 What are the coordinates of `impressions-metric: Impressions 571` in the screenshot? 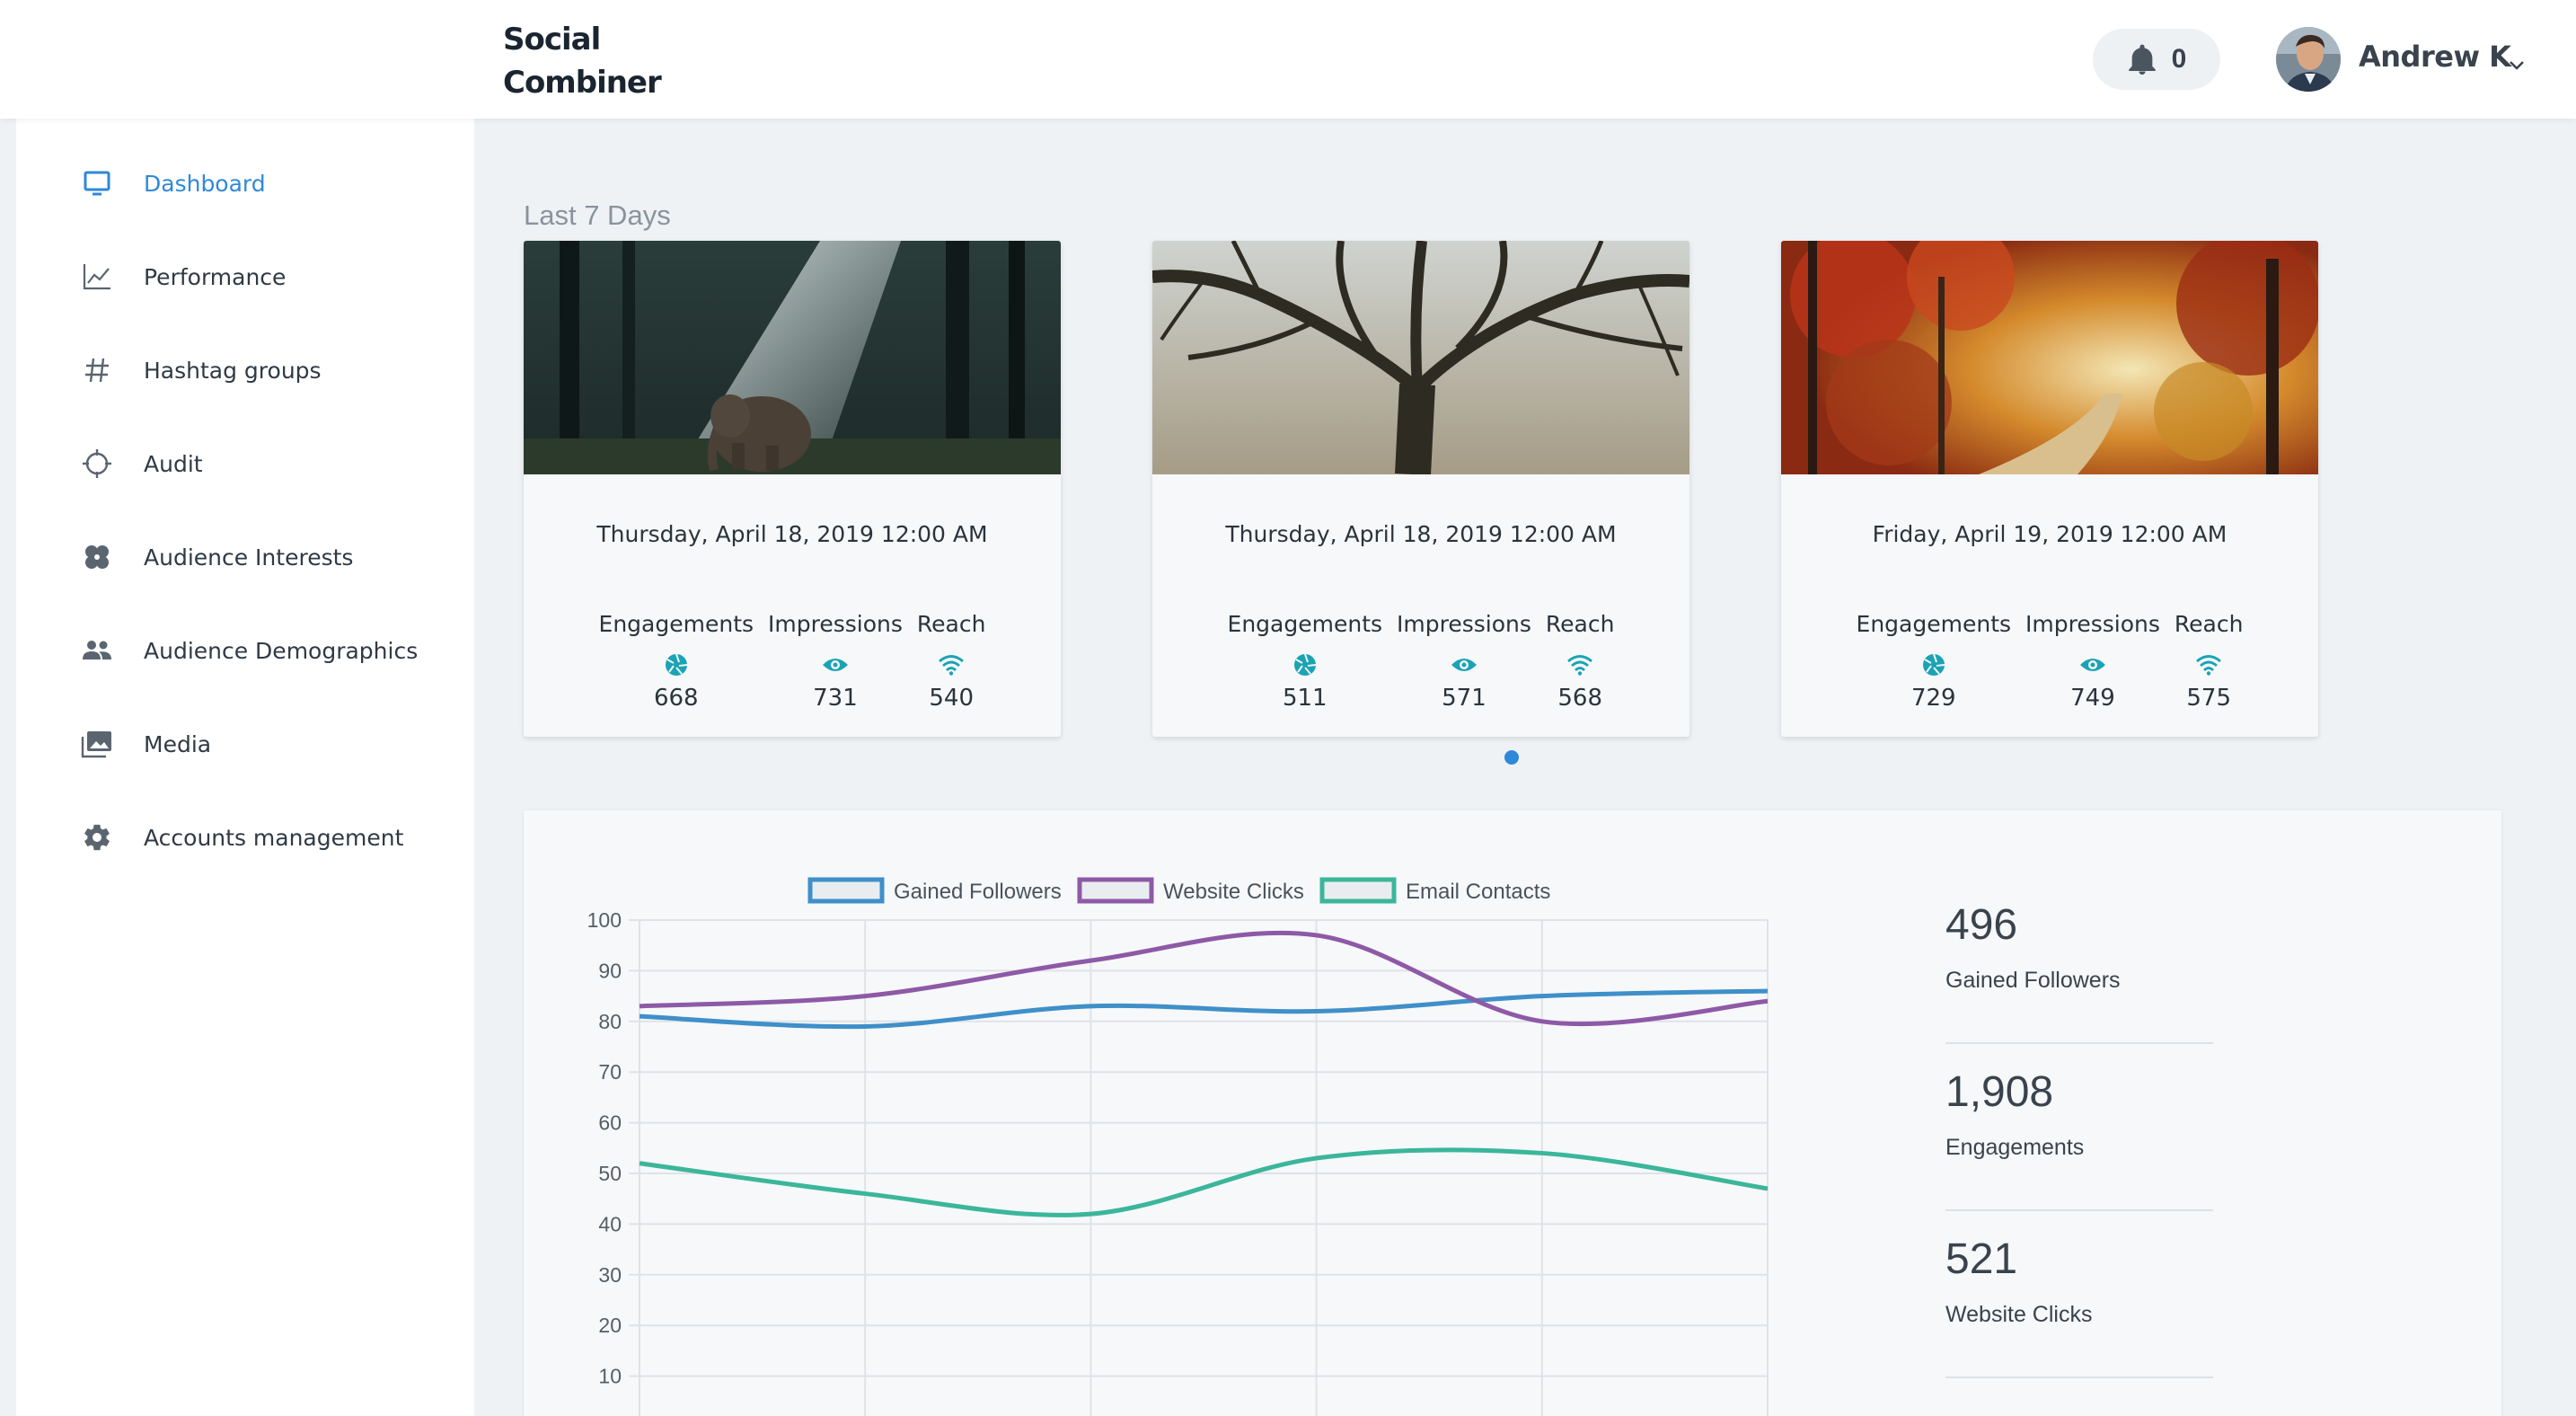 It's located at (1464, 662).